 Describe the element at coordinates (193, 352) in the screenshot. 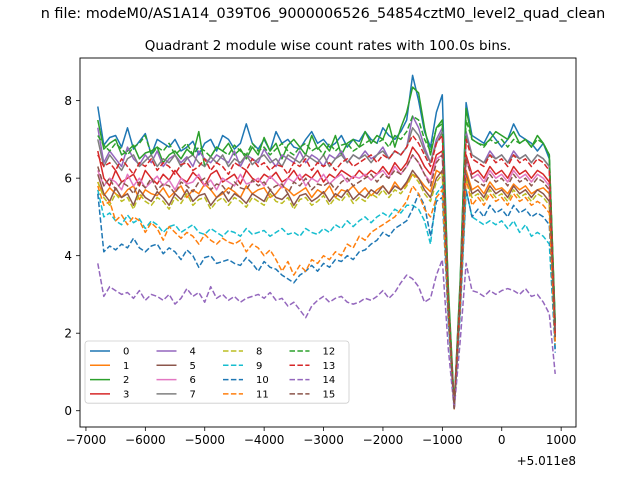

I see `legend-label-4: 4` at that location.